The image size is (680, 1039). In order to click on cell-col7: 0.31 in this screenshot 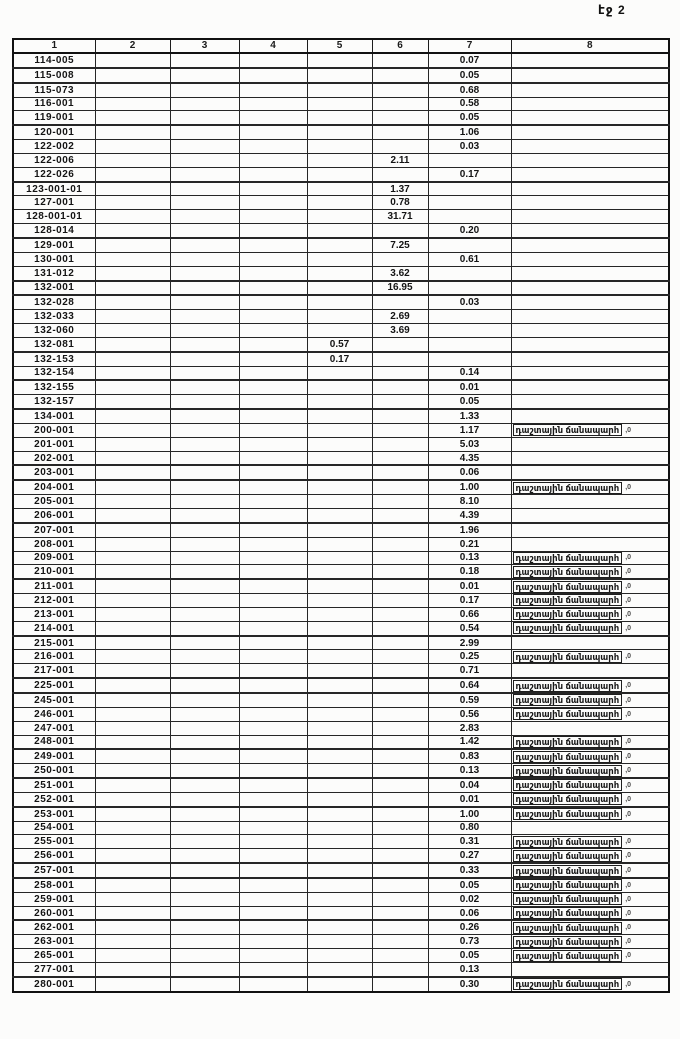, I will do `click(469, 842)`.